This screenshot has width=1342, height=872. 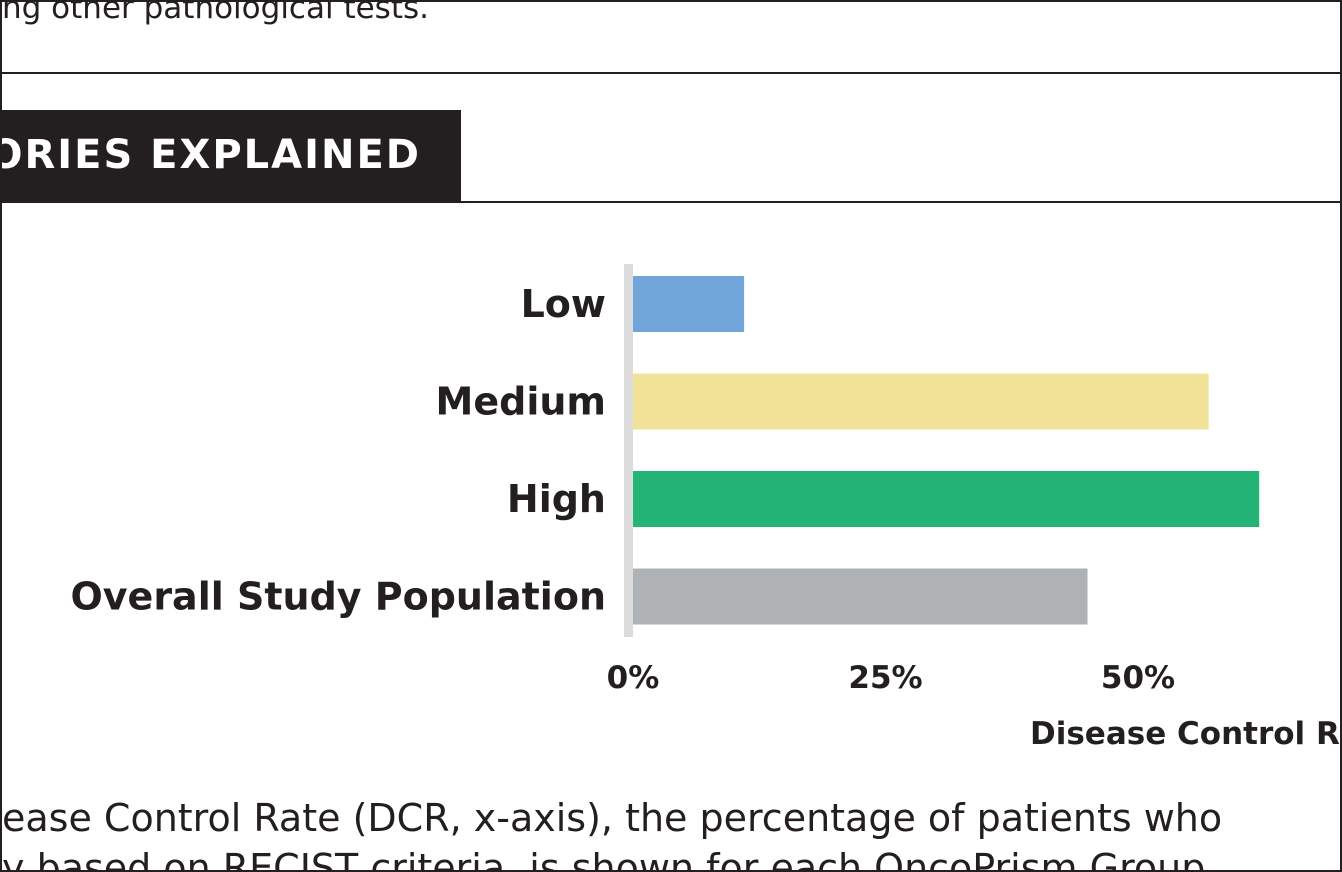 I want to click on section-title: ORIES EXPLAINED, so click(x=211, y=155).